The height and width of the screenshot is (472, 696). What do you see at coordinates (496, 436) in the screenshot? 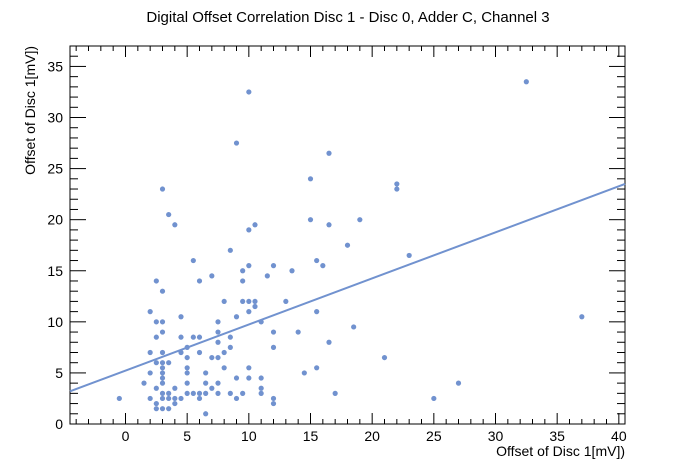
I see `x-tick-label: 30` at bounding box center [496, 436].